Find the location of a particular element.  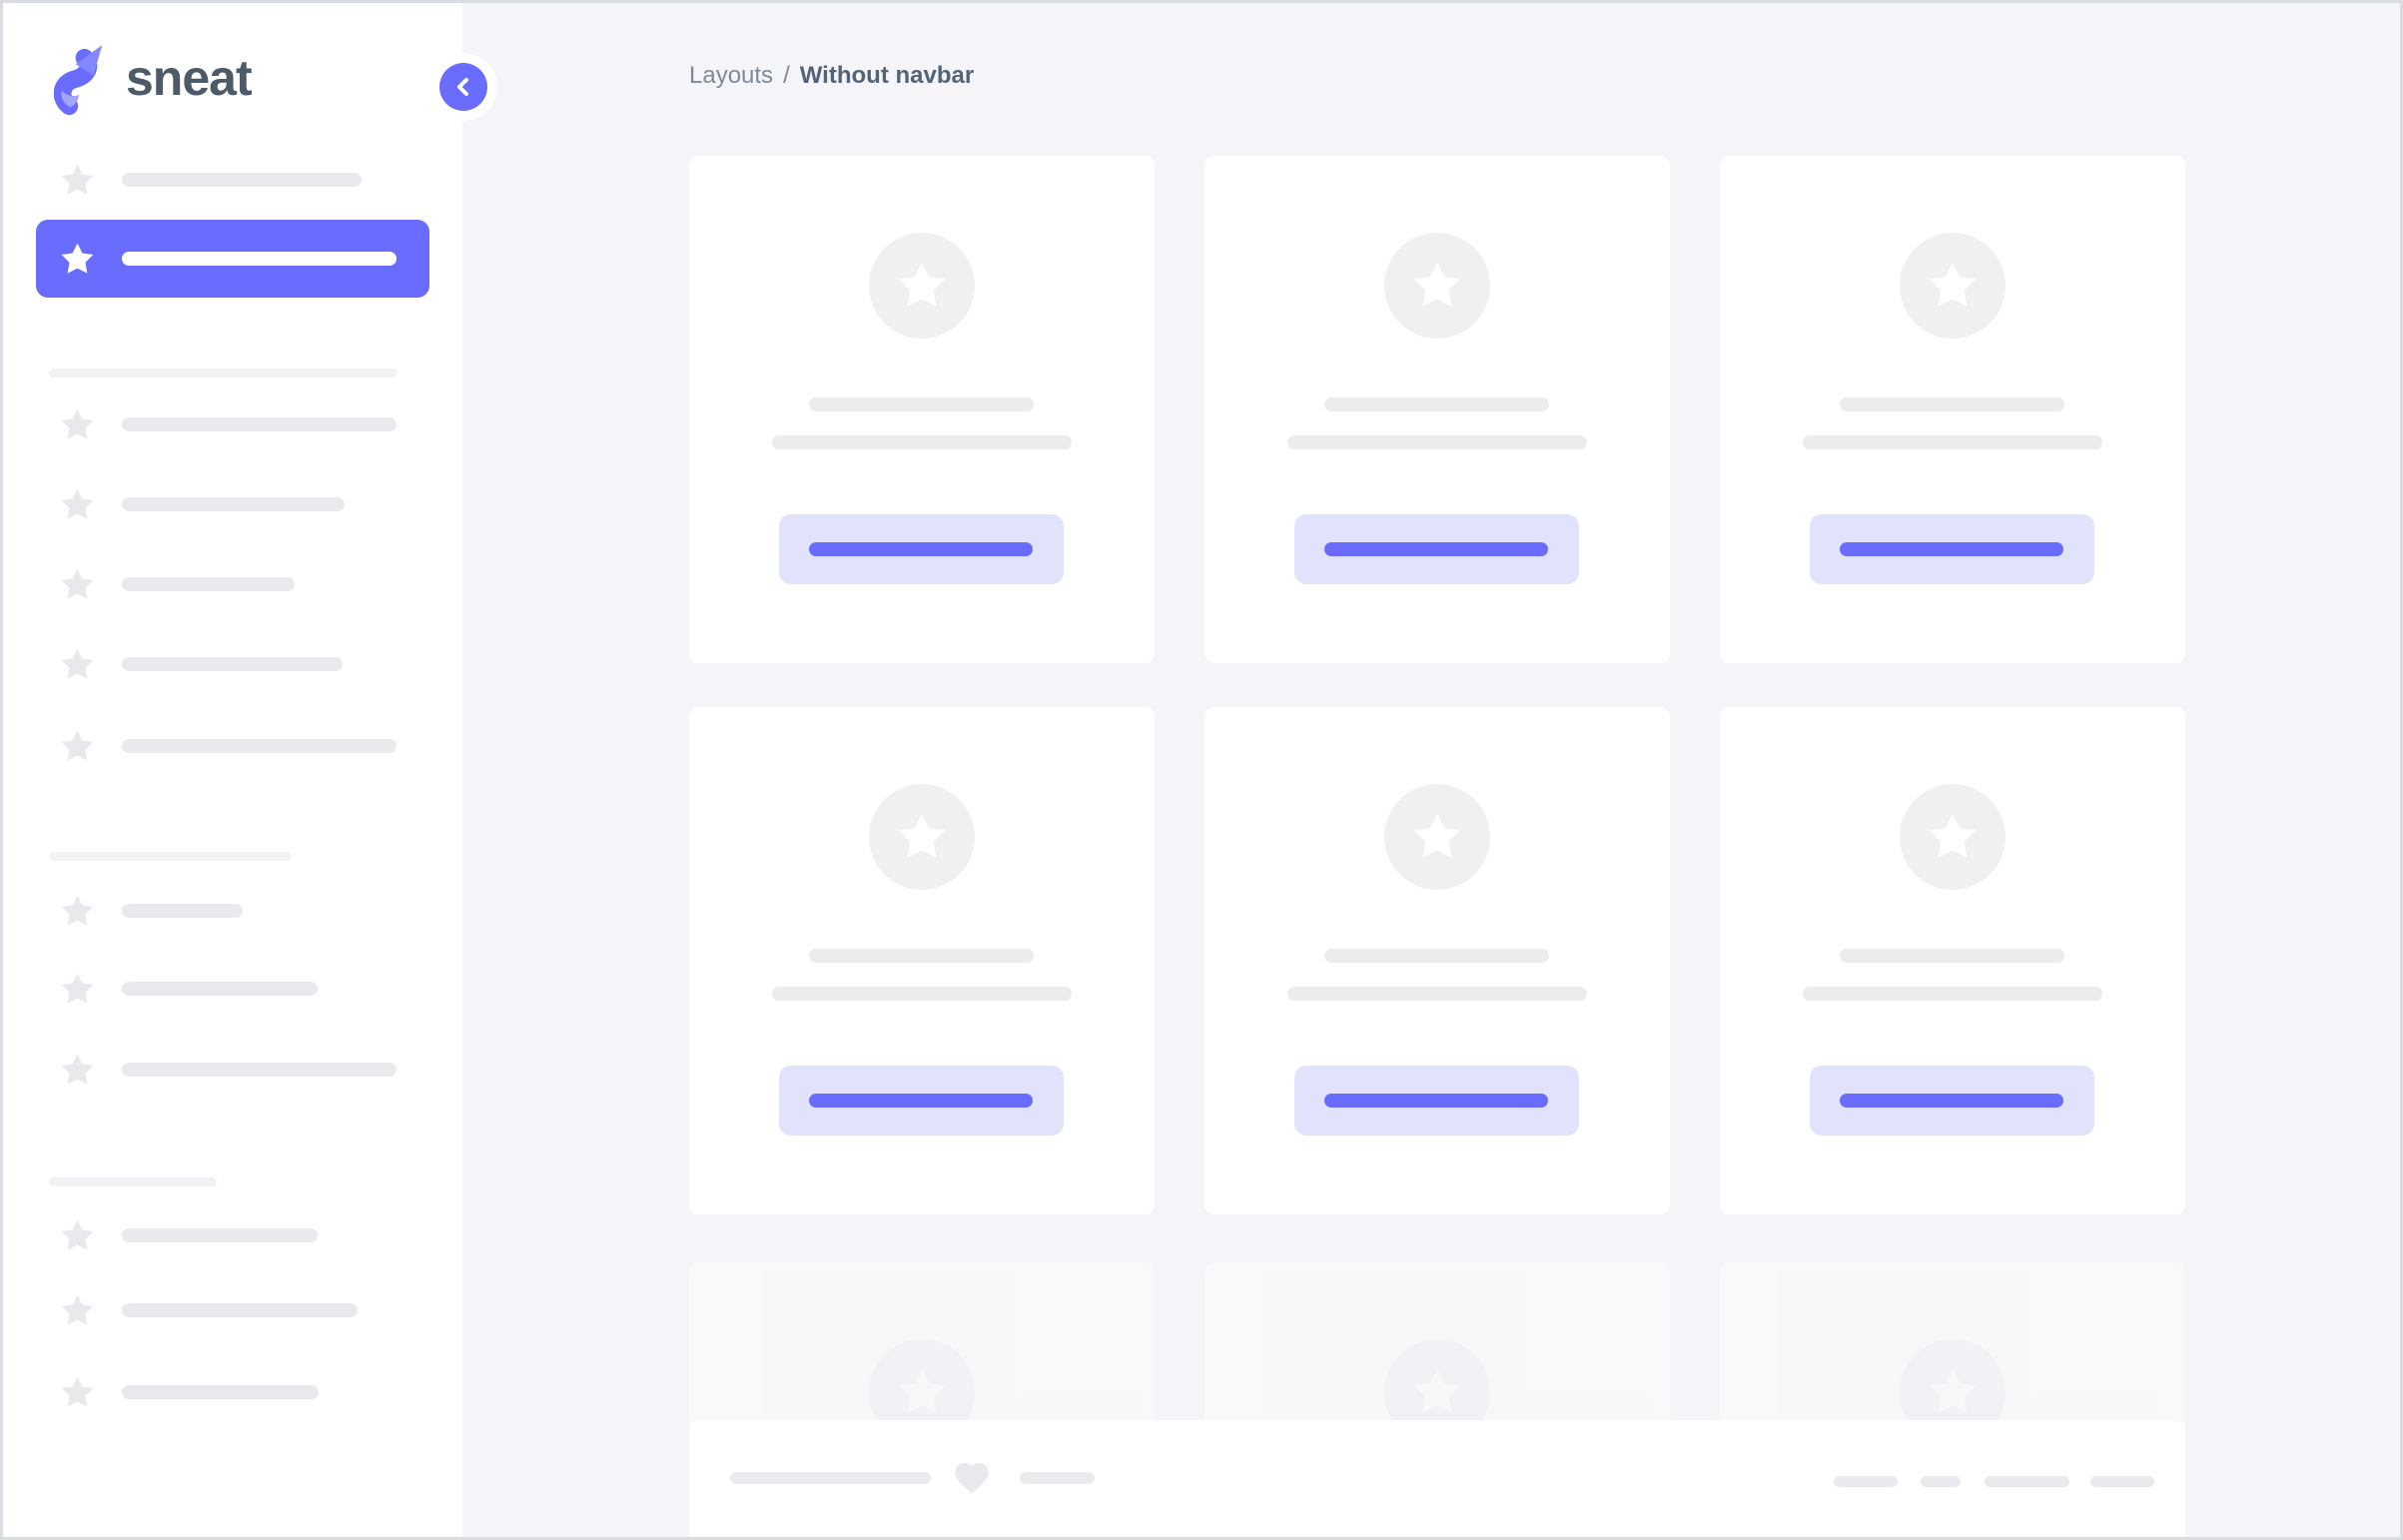

breadcrumb-current: Without navbar is located at coordinates (887, 75).